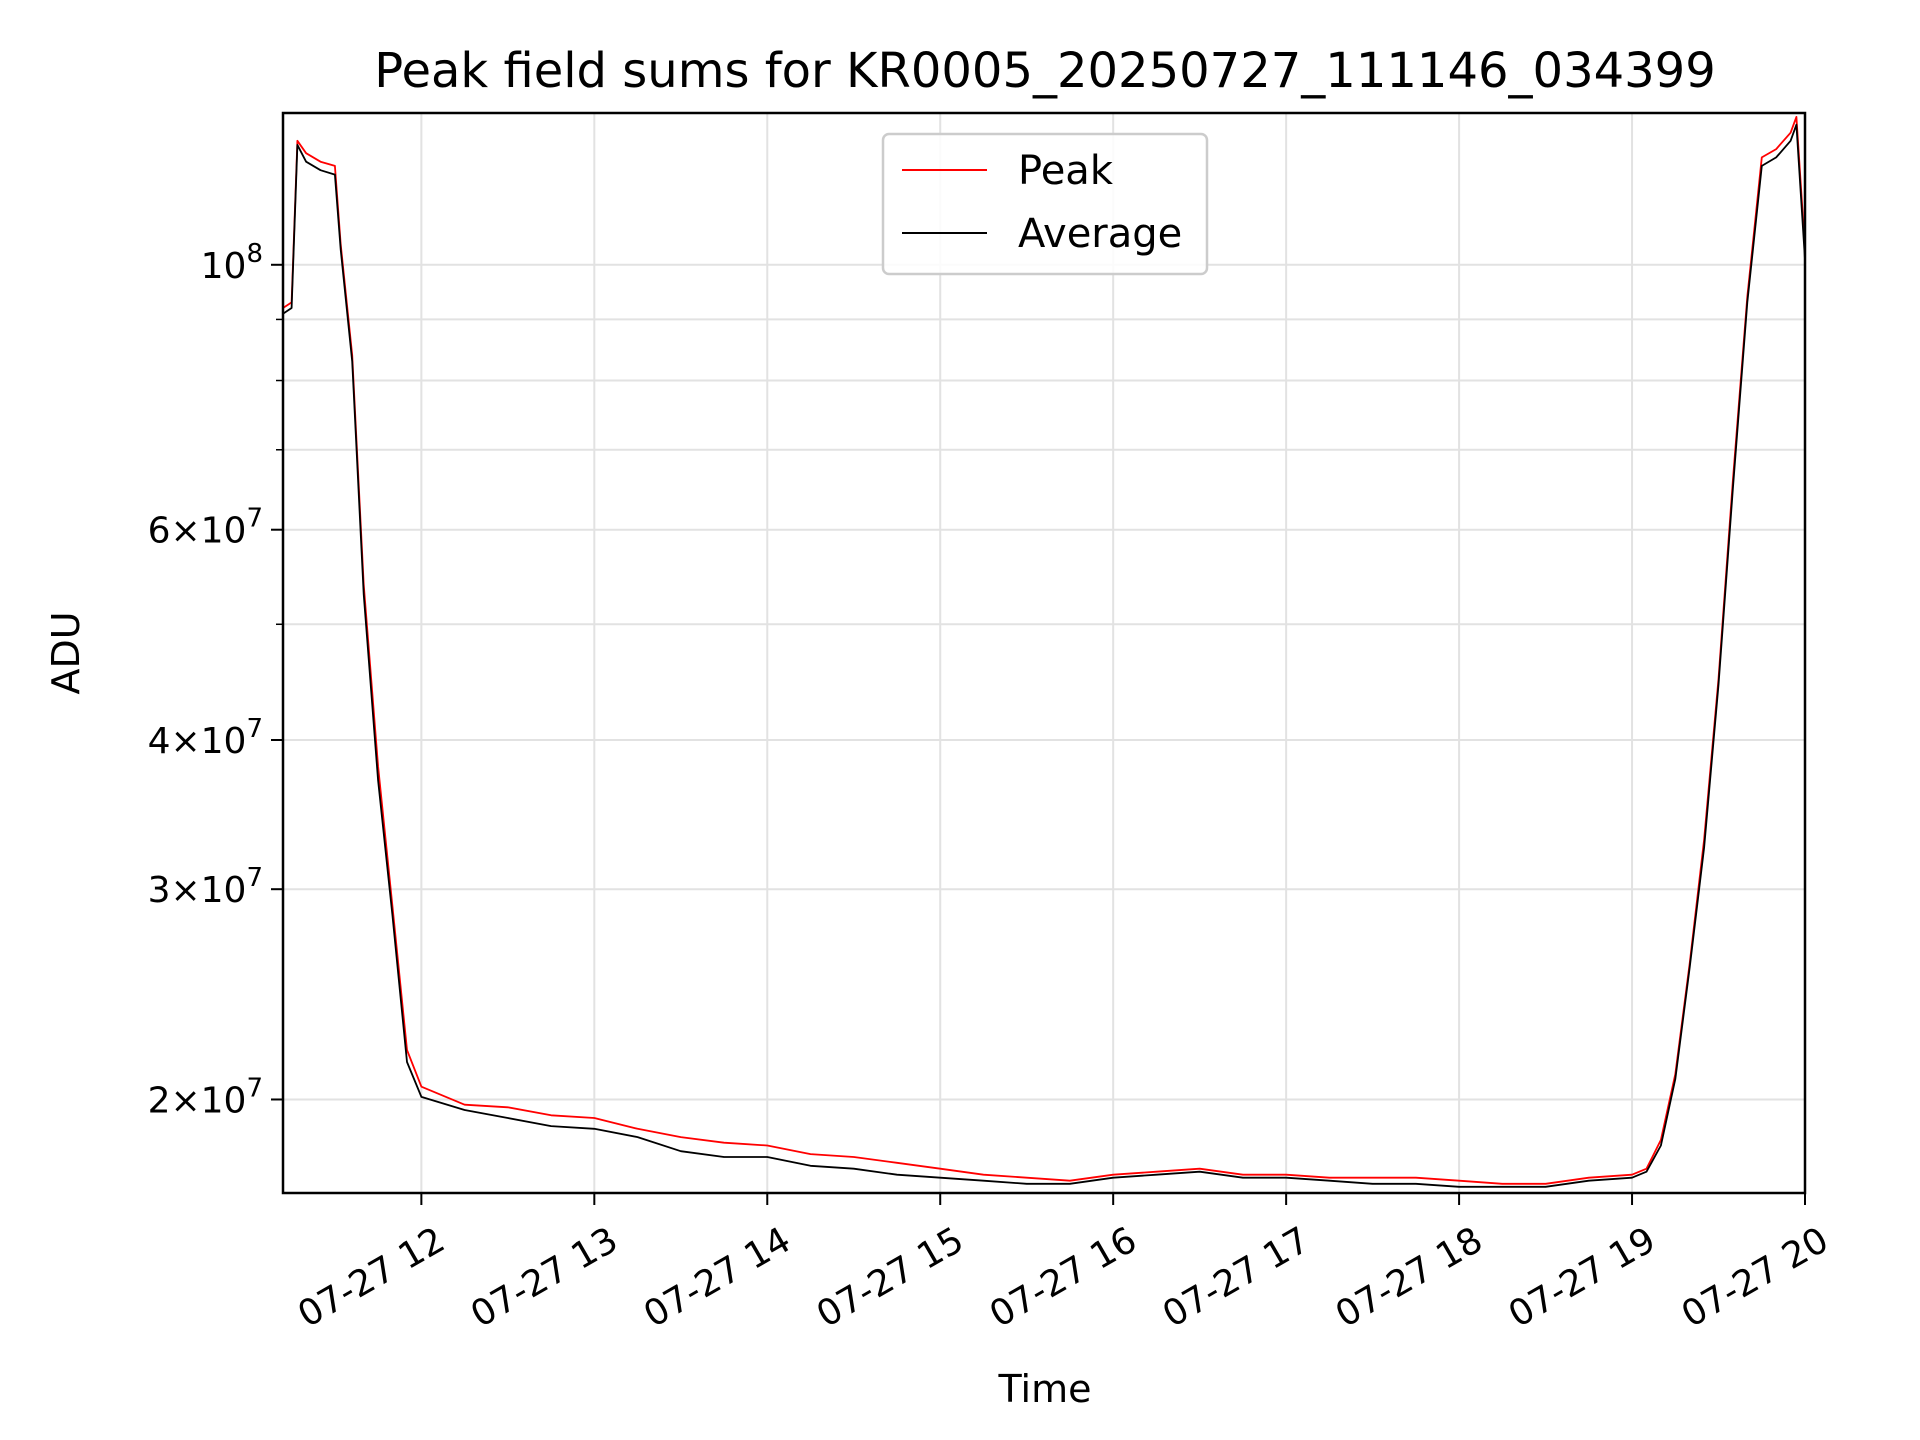  I want to click on y-axis-ticks: 2×107 3×107 4×107 6×107 108, so click(215, 680).